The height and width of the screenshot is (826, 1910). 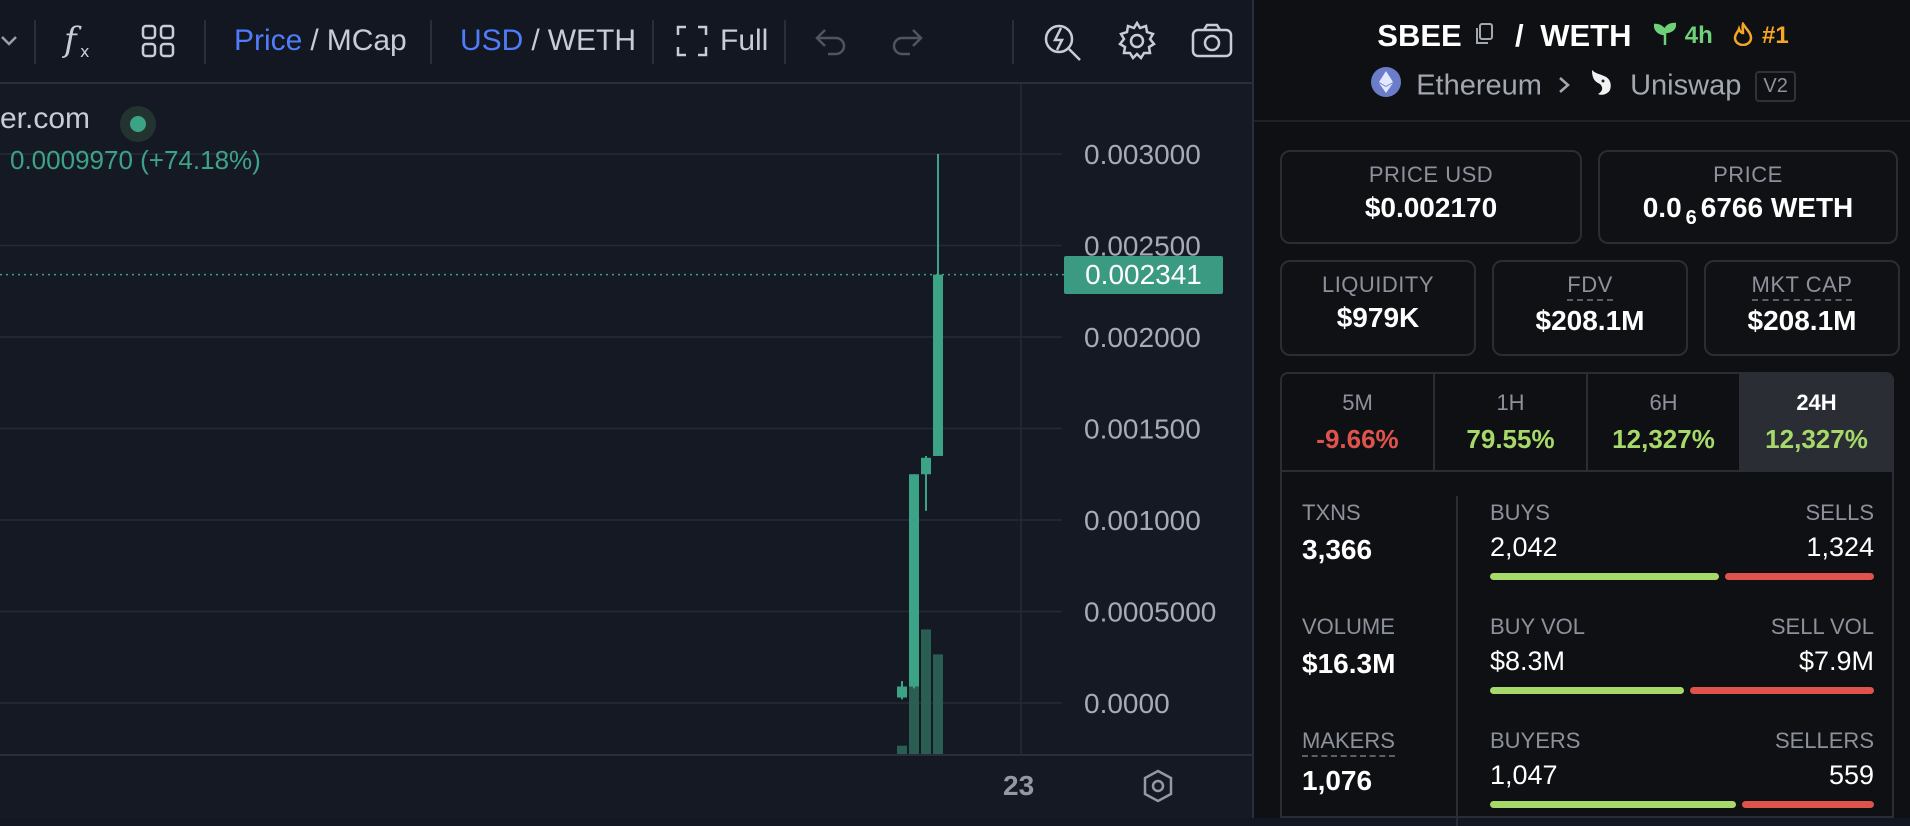 What do you see at coordinates (1822, 626) in the screenshot?
I see `sellvol-label: SELL VOL` at bounding box center [1822, 626].